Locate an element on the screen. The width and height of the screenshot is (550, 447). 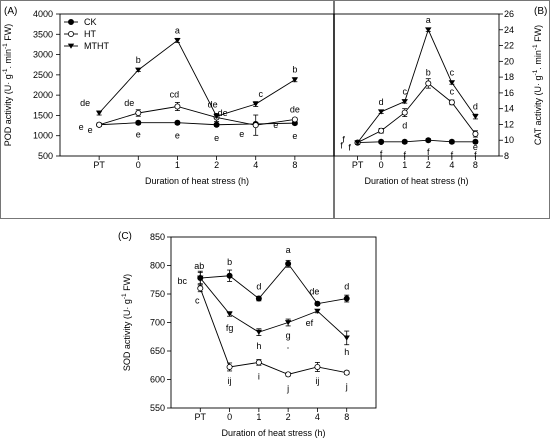
panel-tag: (C) is located at coordinates (125, 236).